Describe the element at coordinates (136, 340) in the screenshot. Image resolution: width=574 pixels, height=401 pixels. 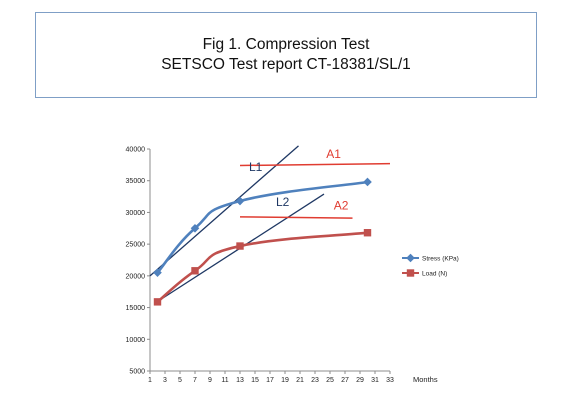
I see `y-tick-label: 10000` at that location.